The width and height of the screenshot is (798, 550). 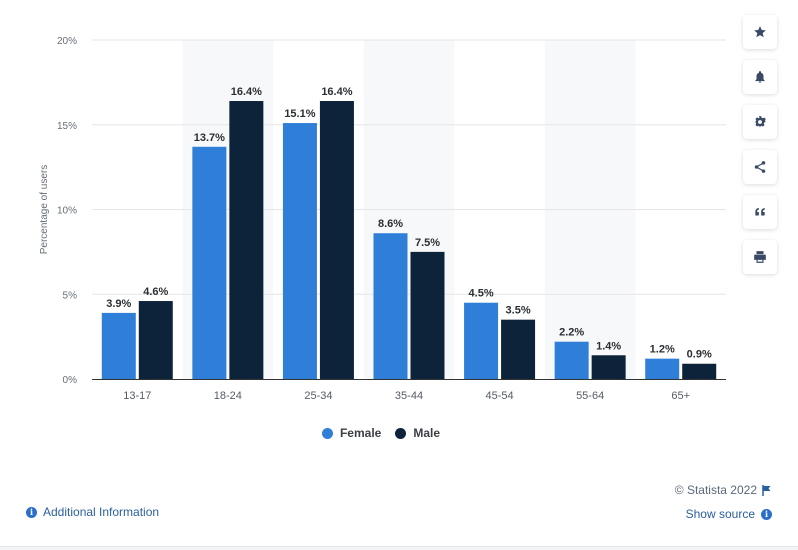 I want to click on y-axis-title: Percentage of users, so click(x=44, y=210).